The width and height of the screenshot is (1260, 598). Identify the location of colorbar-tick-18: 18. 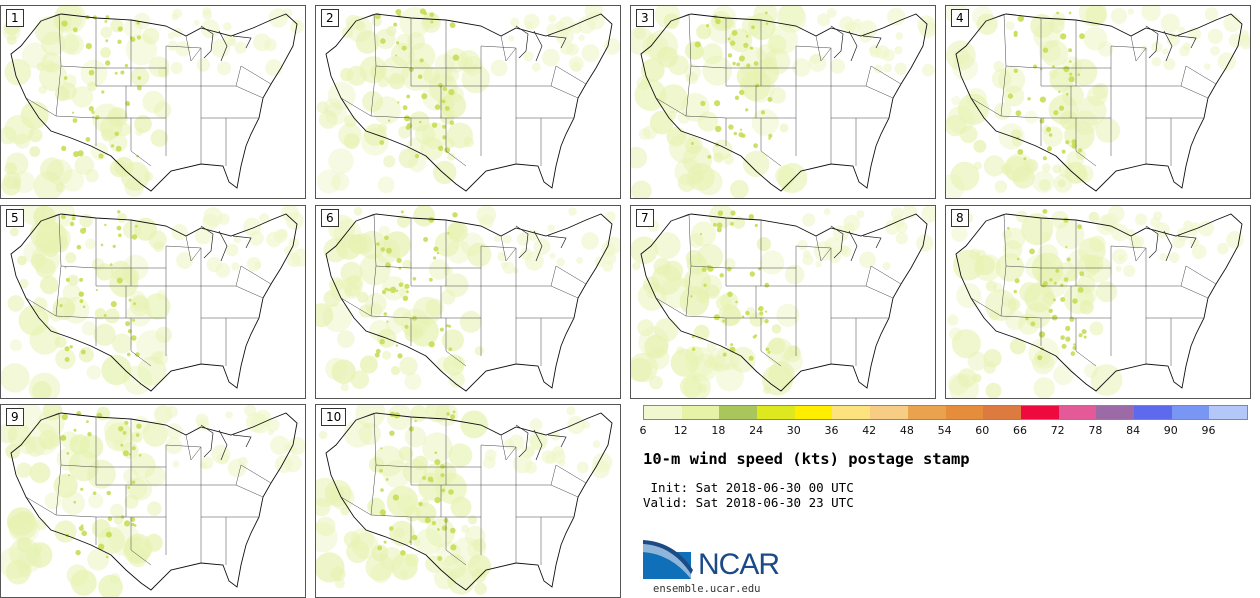
(718, 430).